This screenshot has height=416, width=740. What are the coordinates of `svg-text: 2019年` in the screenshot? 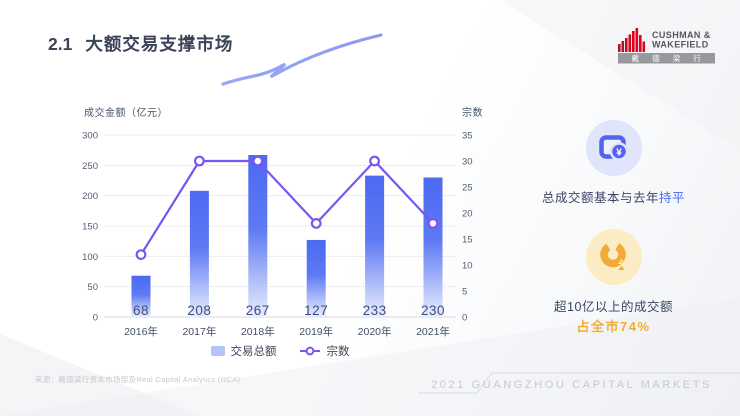 It's located at (316, 331).